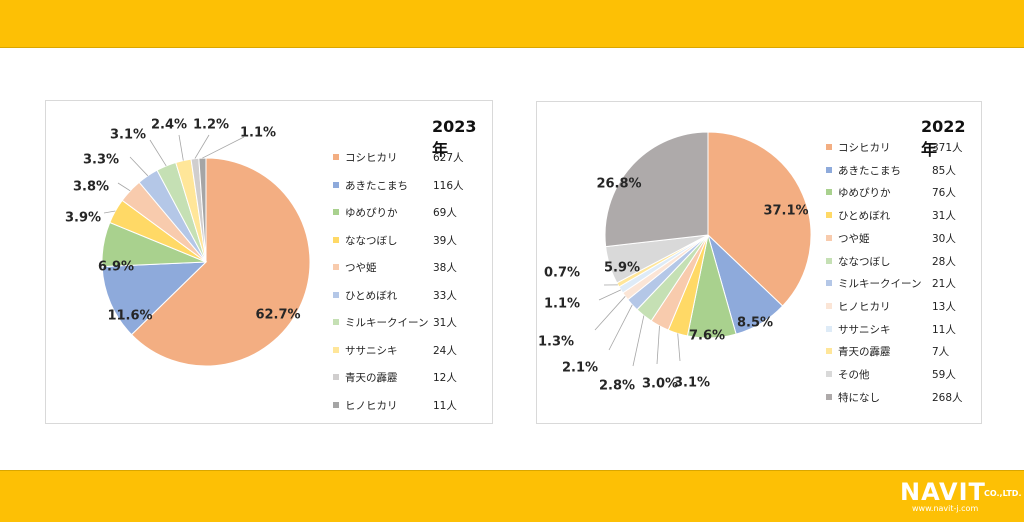 This screenshot has height=522, width=1024. Describe the element at coordinates (660, 384) in the screenshot. I see `data-label-5: 3.0%` at that location.